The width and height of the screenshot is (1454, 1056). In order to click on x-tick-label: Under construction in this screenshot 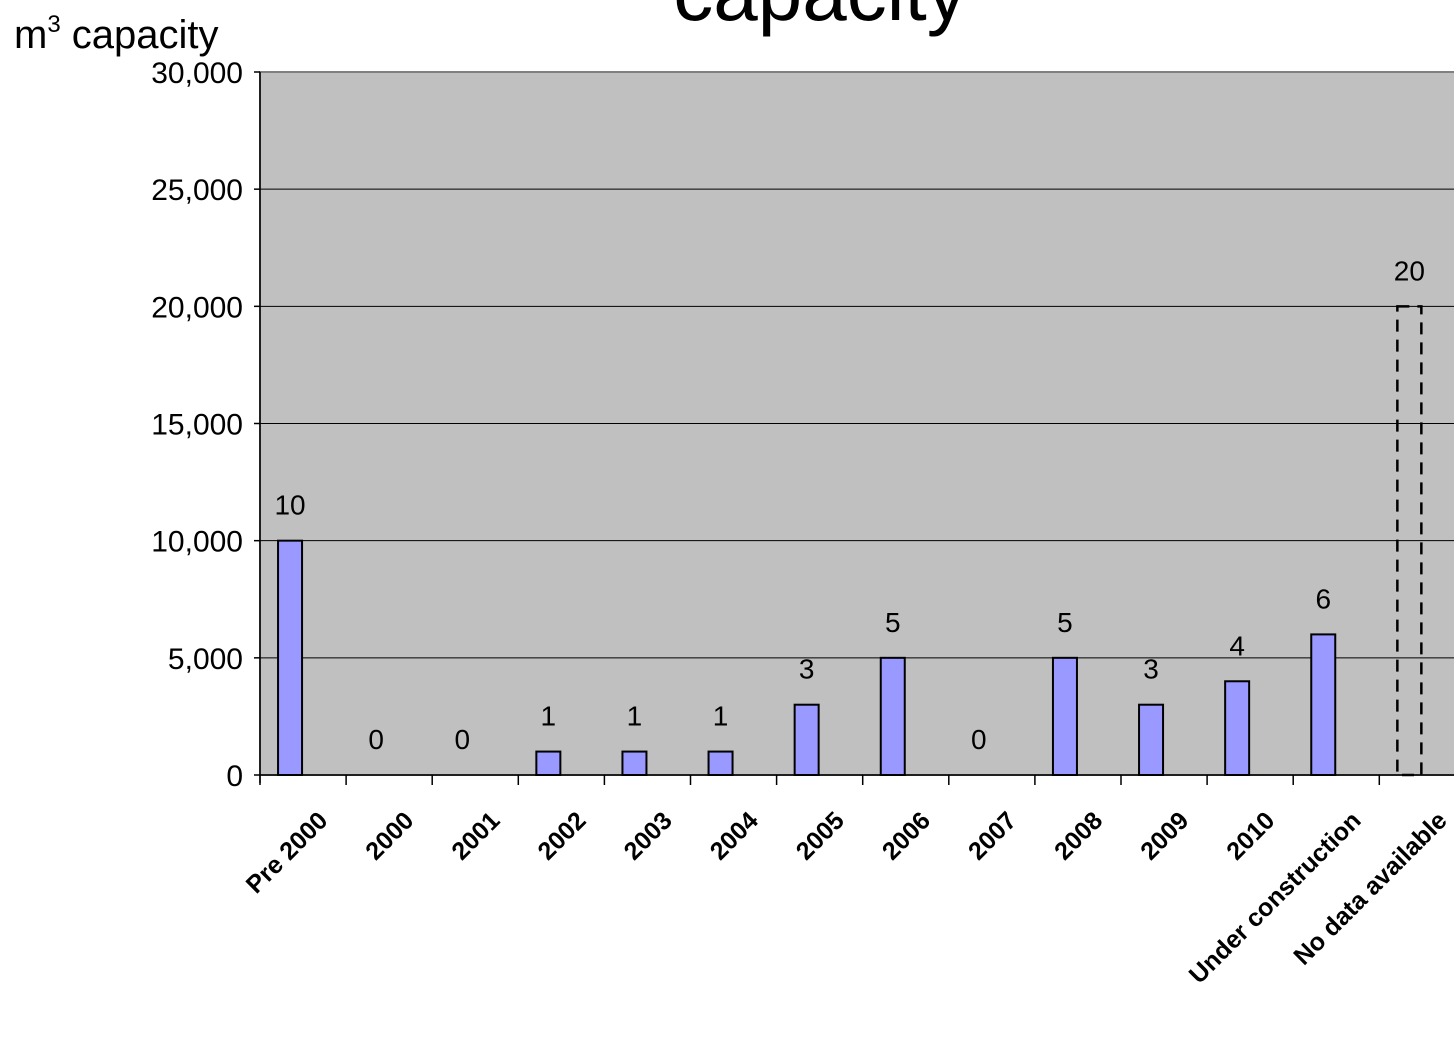, I will do `click(1275, 897)`.